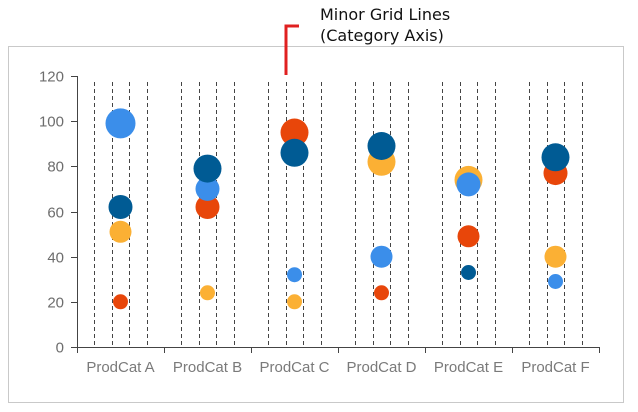 The height and width of the screenshot is (412, 638). What do you see at coordinates (55, 213) in the screenshot?
I see `y-tick-label: 60` at bounding box center [55, 213].